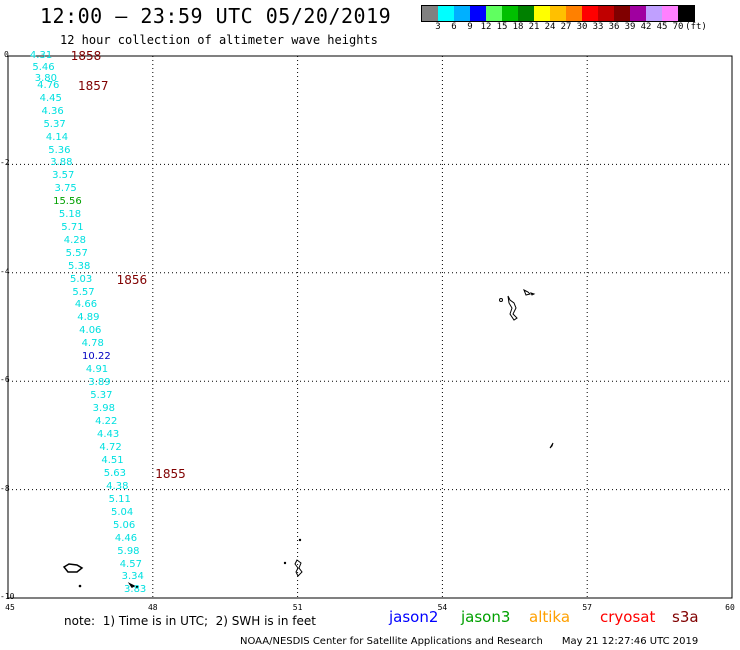 The height and width of the screenshot is (650, 740). Describe the element at coordinates (79, 266) in the screenshot. I see `wave-height-value: 5.38` at that location.